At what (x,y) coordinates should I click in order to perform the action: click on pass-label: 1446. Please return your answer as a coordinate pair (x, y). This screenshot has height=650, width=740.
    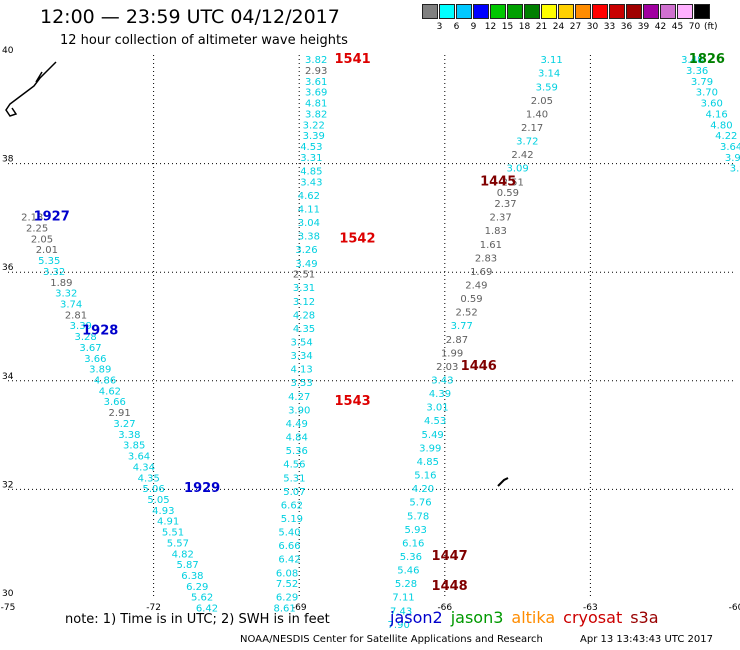
    Looking at the image, I should click on (479, 366).